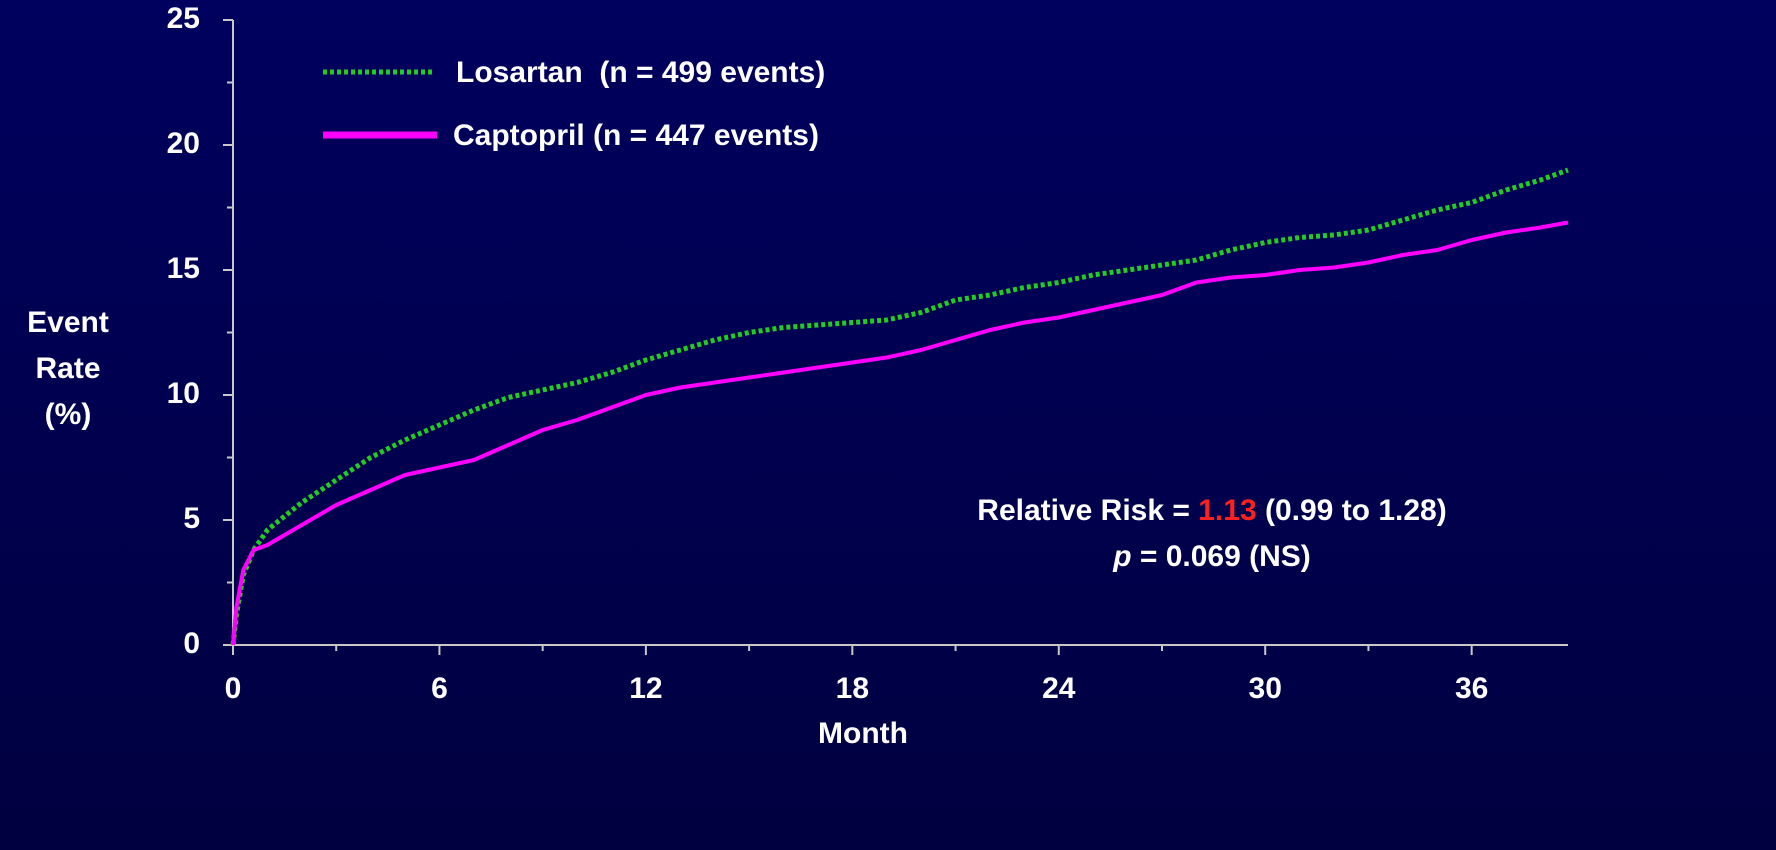  What do you see at coordinates (233, 688) in the screenshot?
I see `x-tick-label: 0` at bounding box center [233, 688].